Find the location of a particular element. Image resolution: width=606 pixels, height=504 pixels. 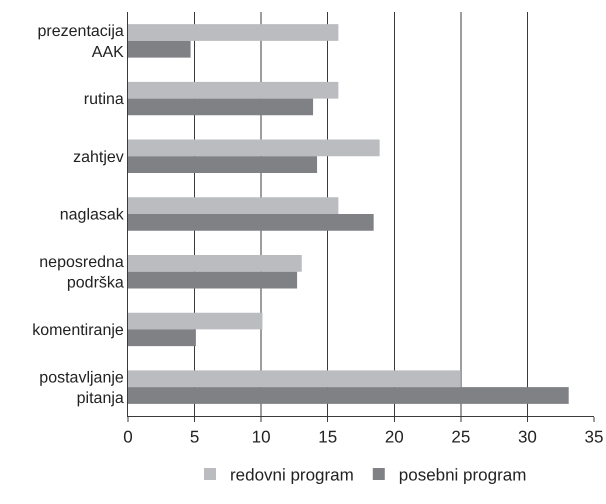

x-tick-label: 35 is located at coordinates (594, 436).